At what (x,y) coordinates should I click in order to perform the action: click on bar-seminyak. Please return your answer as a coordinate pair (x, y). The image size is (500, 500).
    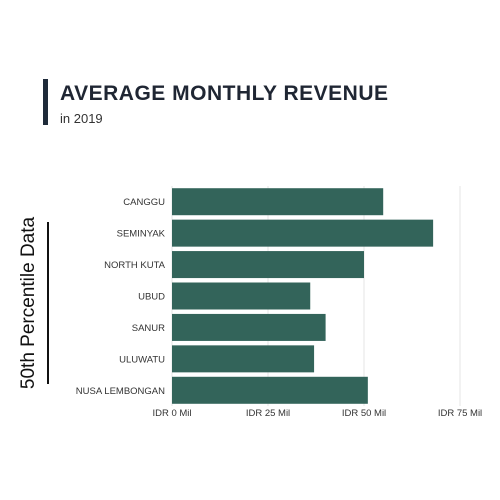
    Looking at the image, I should click on (303, 233).